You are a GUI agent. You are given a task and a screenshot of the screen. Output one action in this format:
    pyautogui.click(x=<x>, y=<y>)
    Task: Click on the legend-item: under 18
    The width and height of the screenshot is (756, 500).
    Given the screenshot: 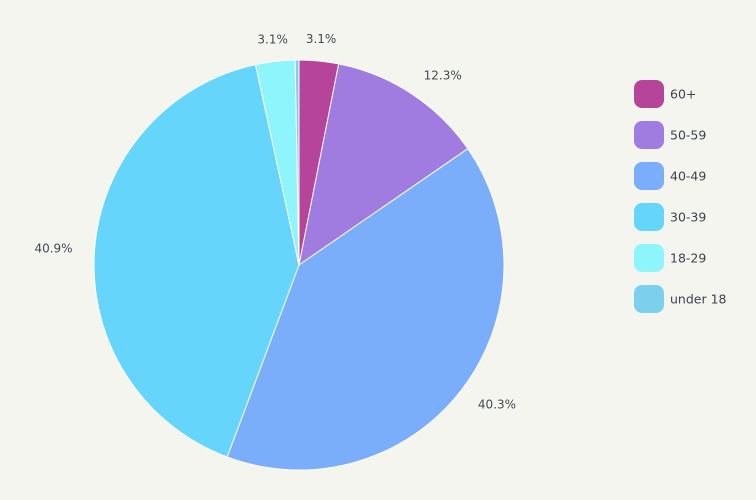 What is the action you would take?
    pyautogui.click(x=680, y=299)
    